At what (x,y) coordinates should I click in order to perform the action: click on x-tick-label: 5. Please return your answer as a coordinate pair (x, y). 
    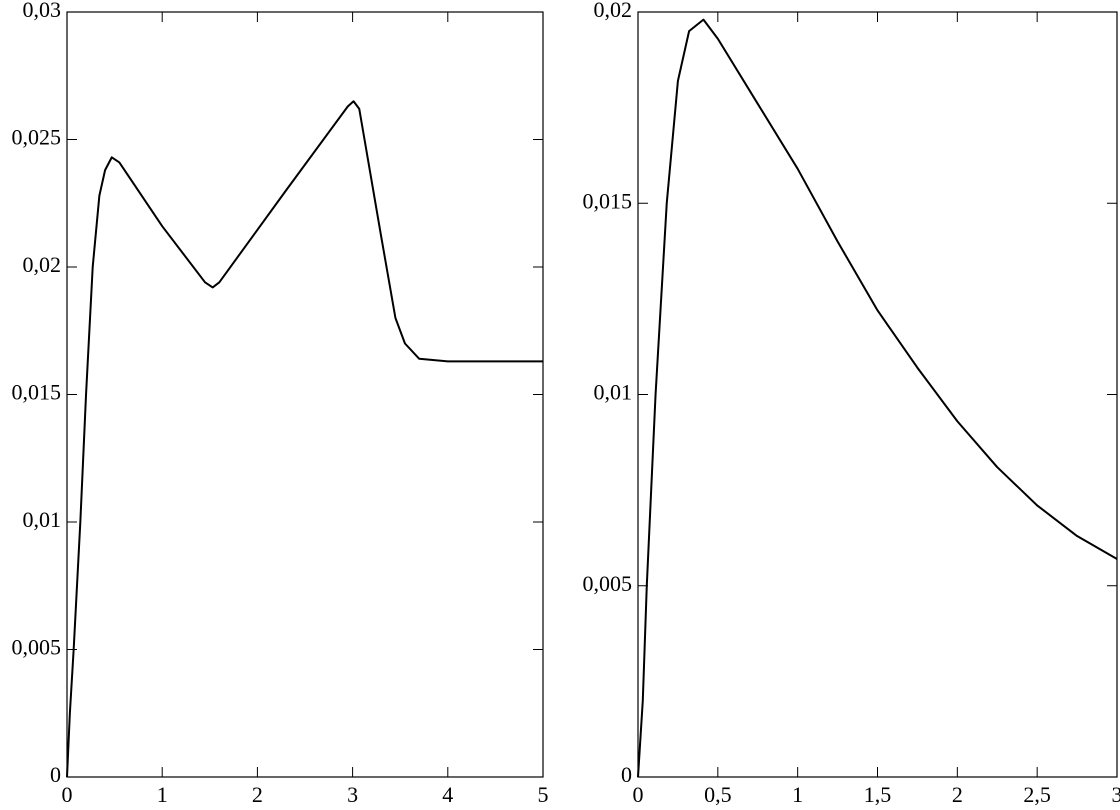
    Looking at the image, I should click on (543, 794).